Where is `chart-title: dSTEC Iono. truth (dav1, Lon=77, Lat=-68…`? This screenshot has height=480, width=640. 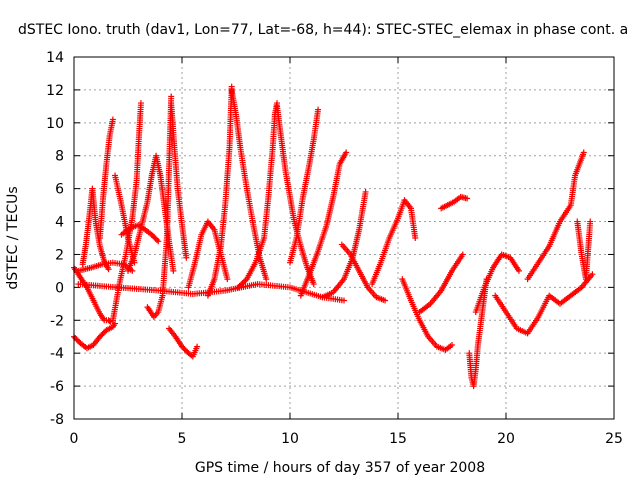
chart-title: dSTEC Iono. truth (dav1, Lon=77, Lat=-68… is located at coordinates (323, 30).